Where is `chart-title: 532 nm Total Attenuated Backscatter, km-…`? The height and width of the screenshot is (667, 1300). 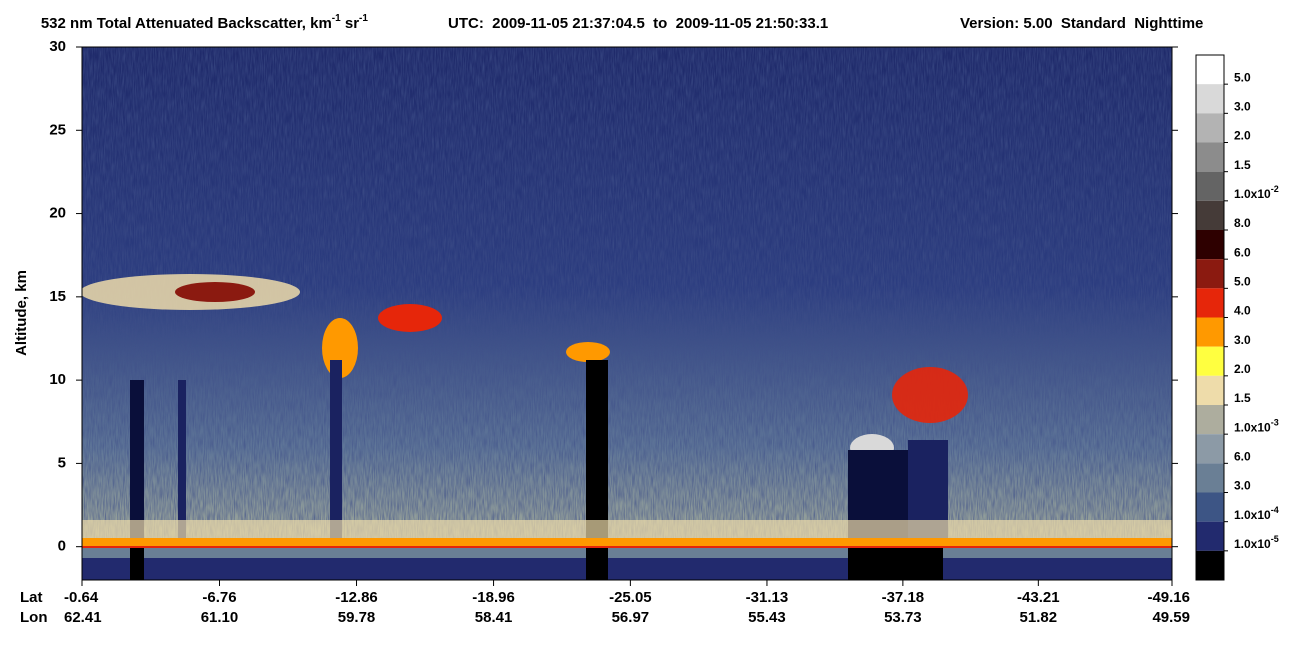 chart-title: 532 nm Total Attenuated Backscatter, km-… is located at coordinates (200, 20).